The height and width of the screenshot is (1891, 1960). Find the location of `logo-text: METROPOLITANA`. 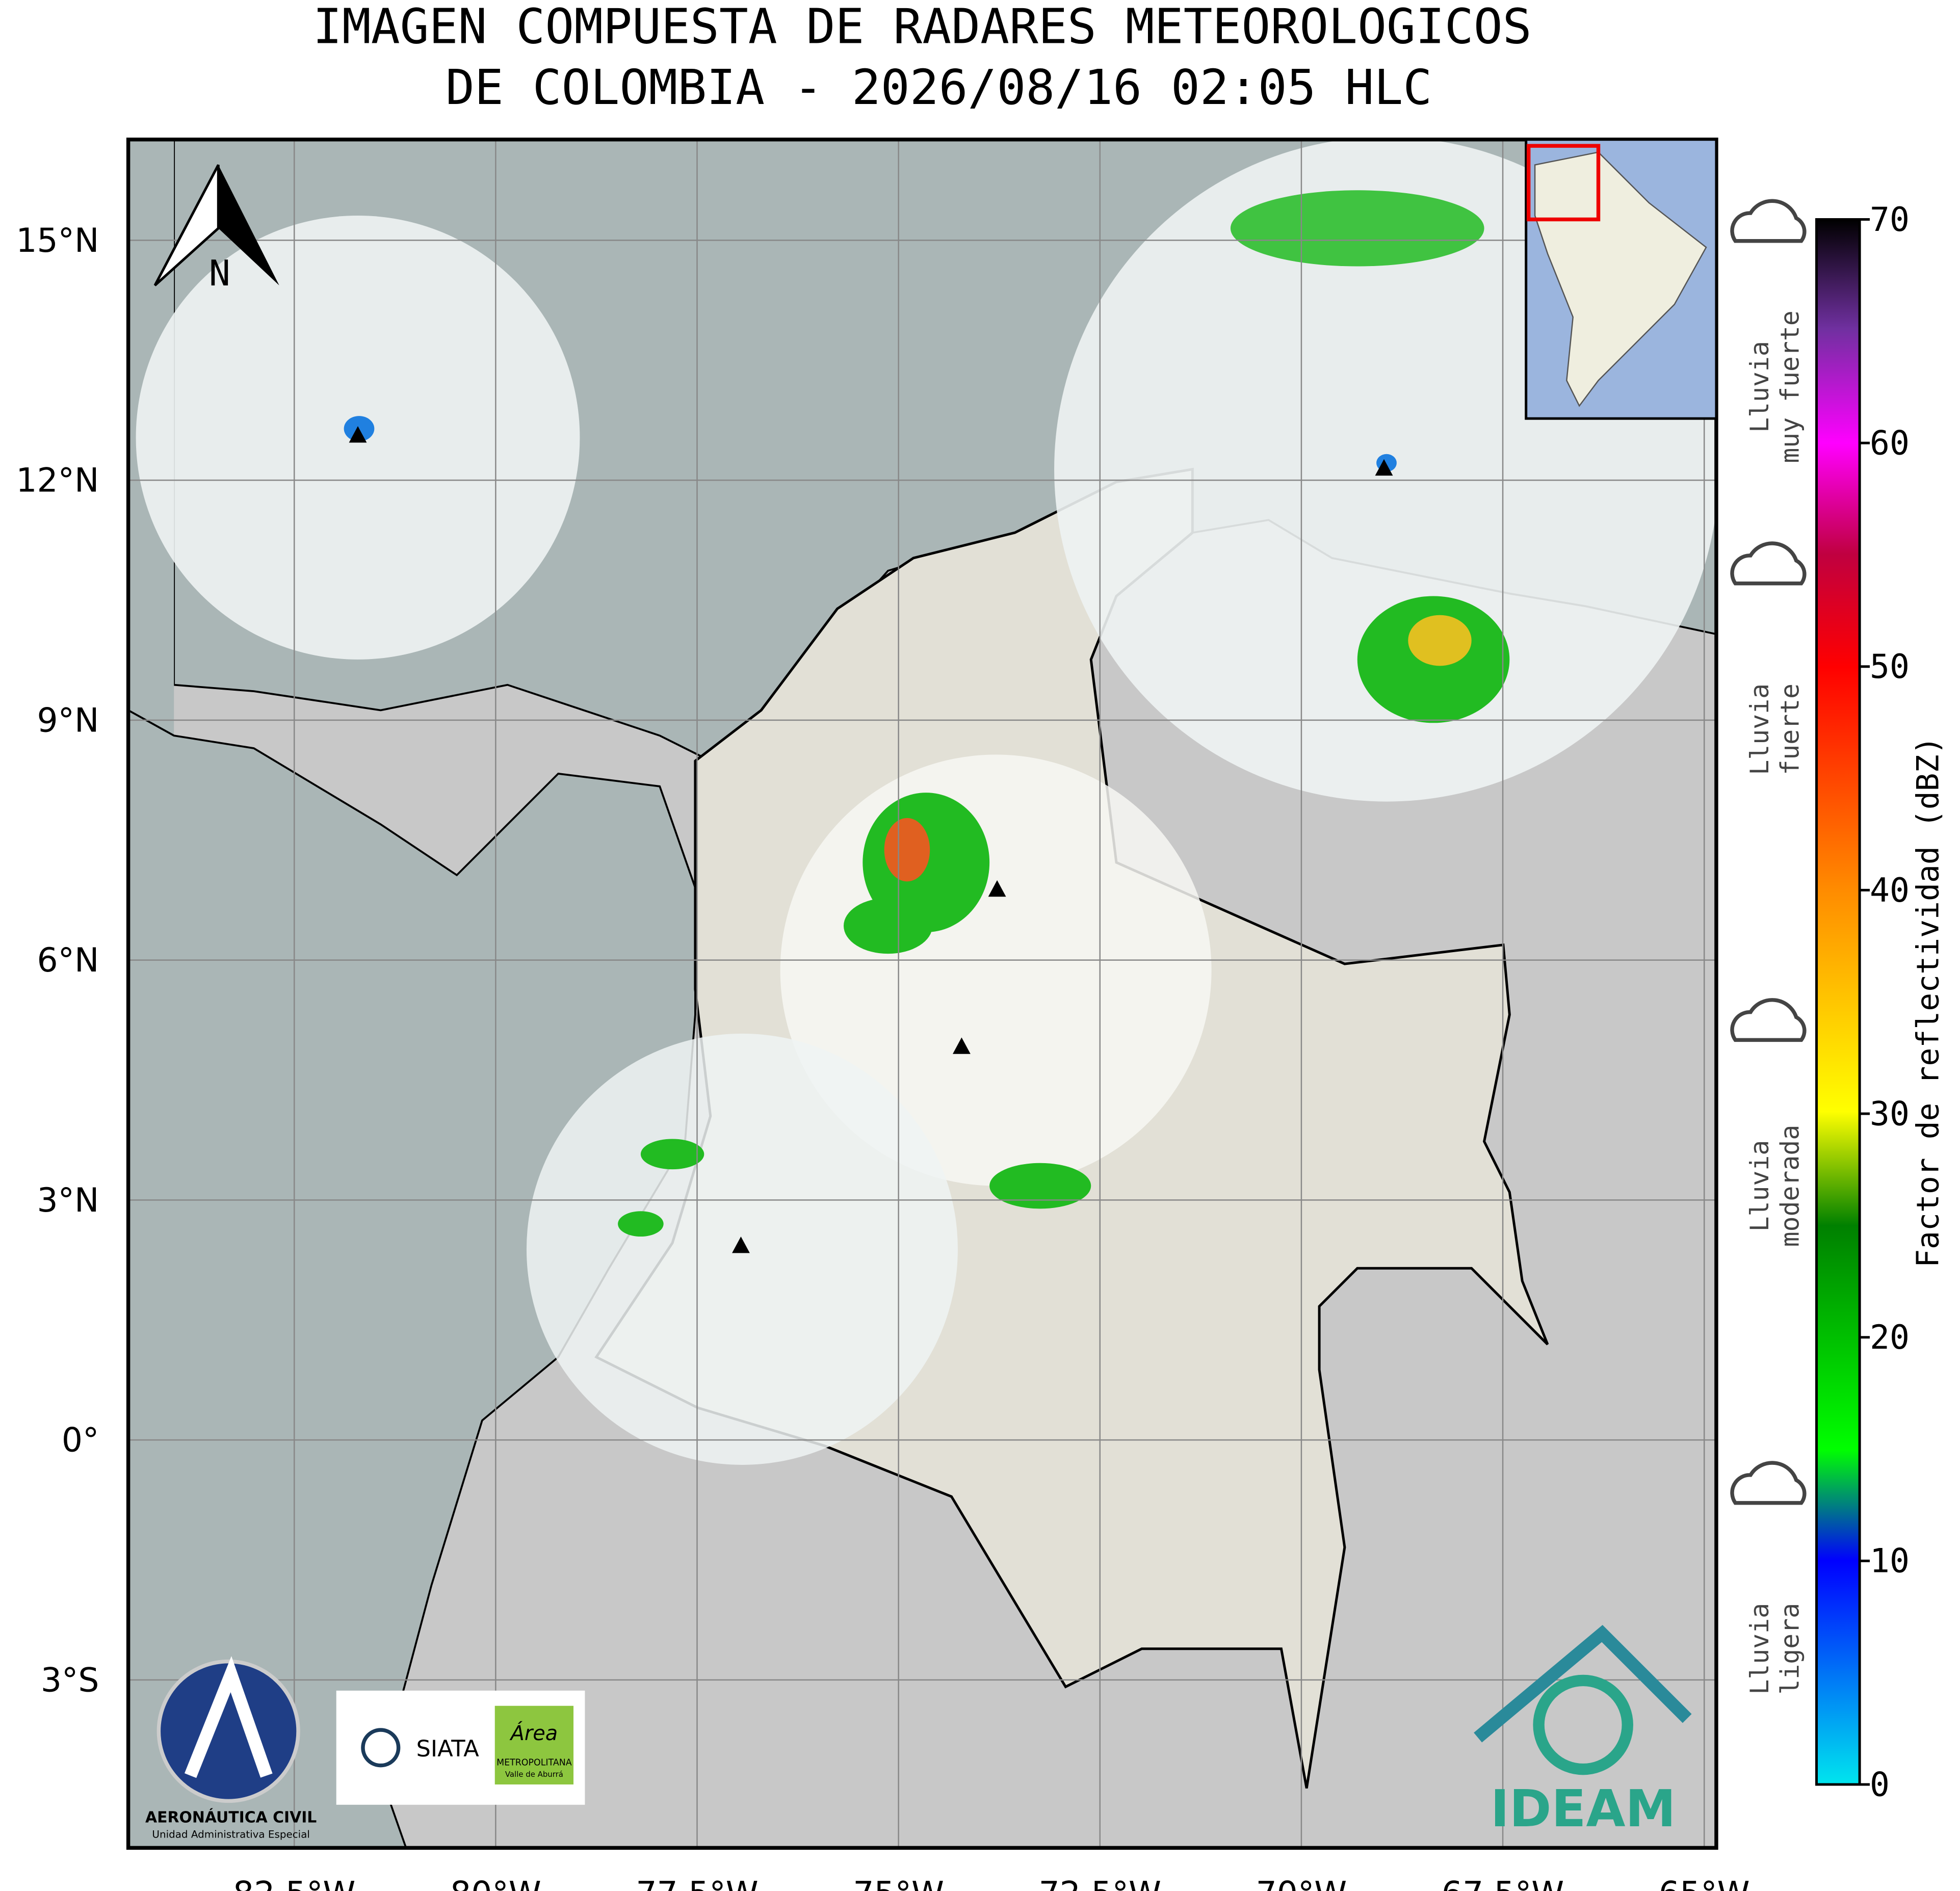

logo-text: METROPOLITANA is located at coordinates (534, 1763).